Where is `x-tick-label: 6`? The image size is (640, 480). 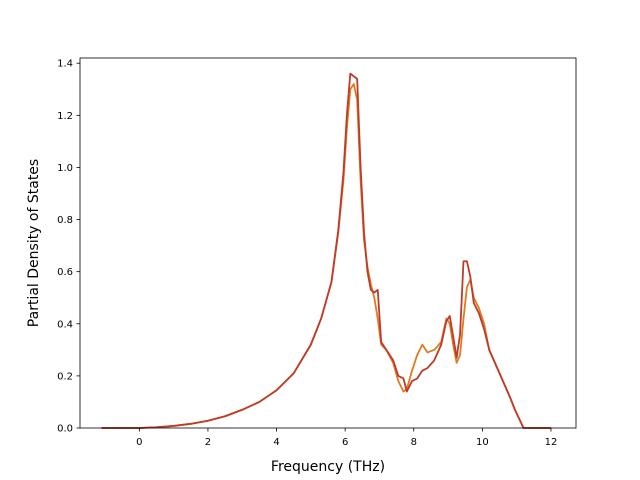
x-tick-label: 6 is located at coordinates (345, 442).